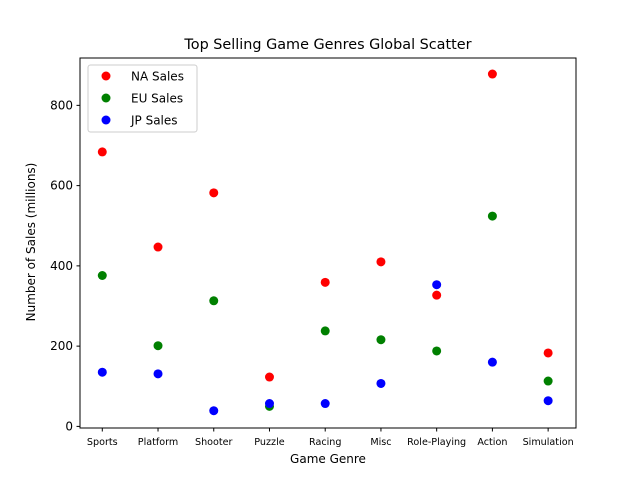 The height and width of the screenshot is (480, 640). What do you see at coordinates (61, 105) in the screenshot?
I see `y-tick-label: 800` at bounding box center [61, 105].